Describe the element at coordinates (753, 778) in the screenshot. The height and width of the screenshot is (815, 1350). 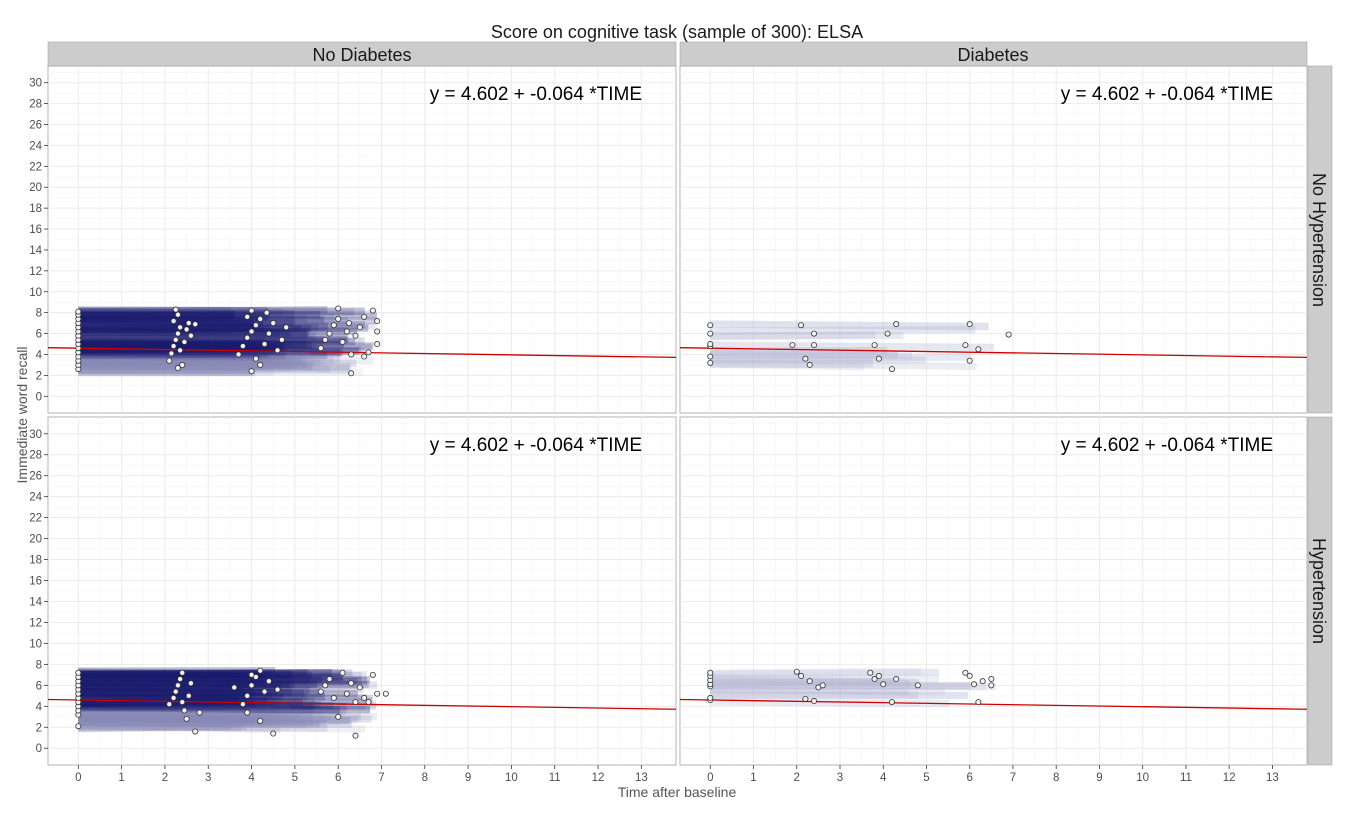
I see `x-tick-label: 1` at that location.